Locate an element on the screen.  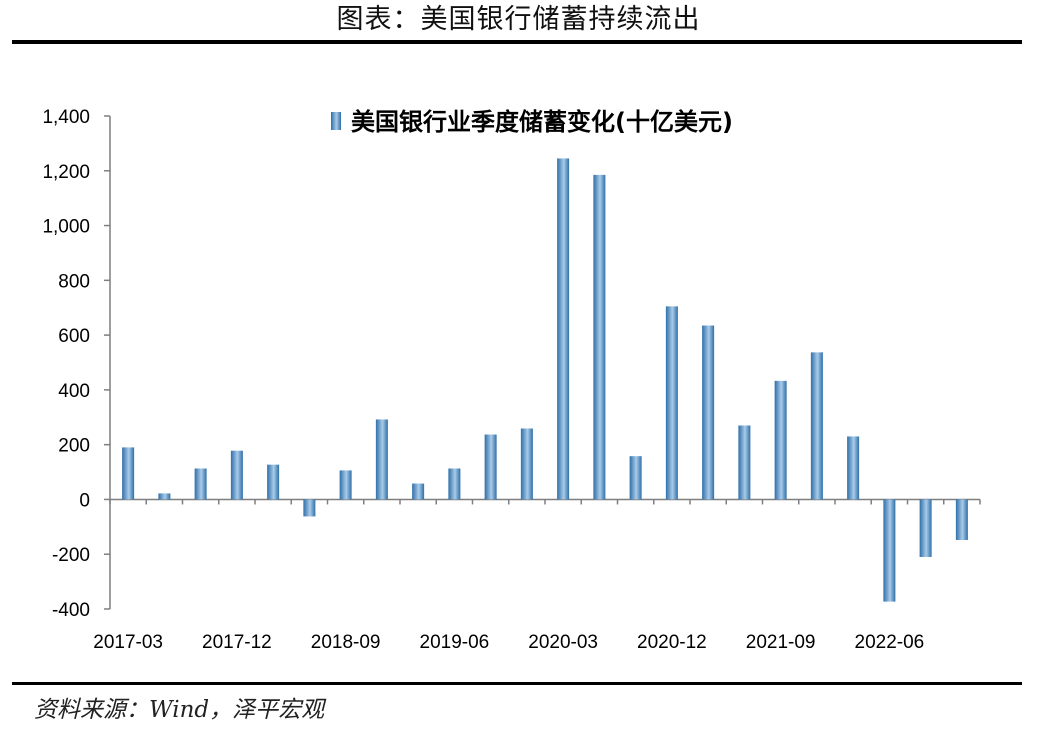
x-tick-label: 2018-09 is located at coordinates (346, 642).